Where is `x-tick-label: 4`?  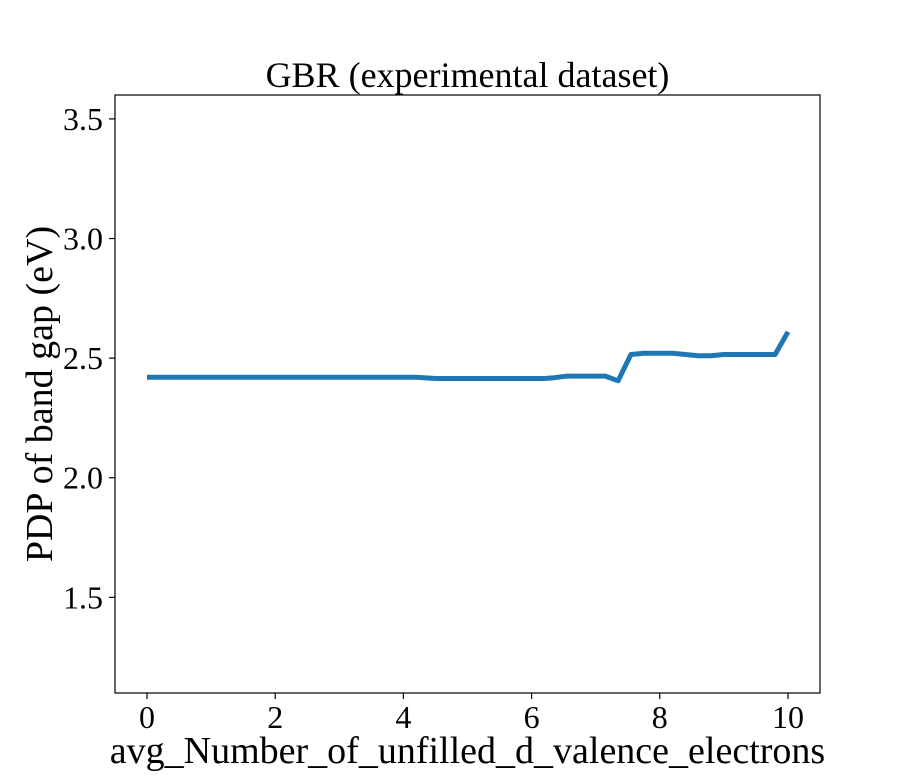
x-tick-label: 4 is located at coordinates (403, 717).